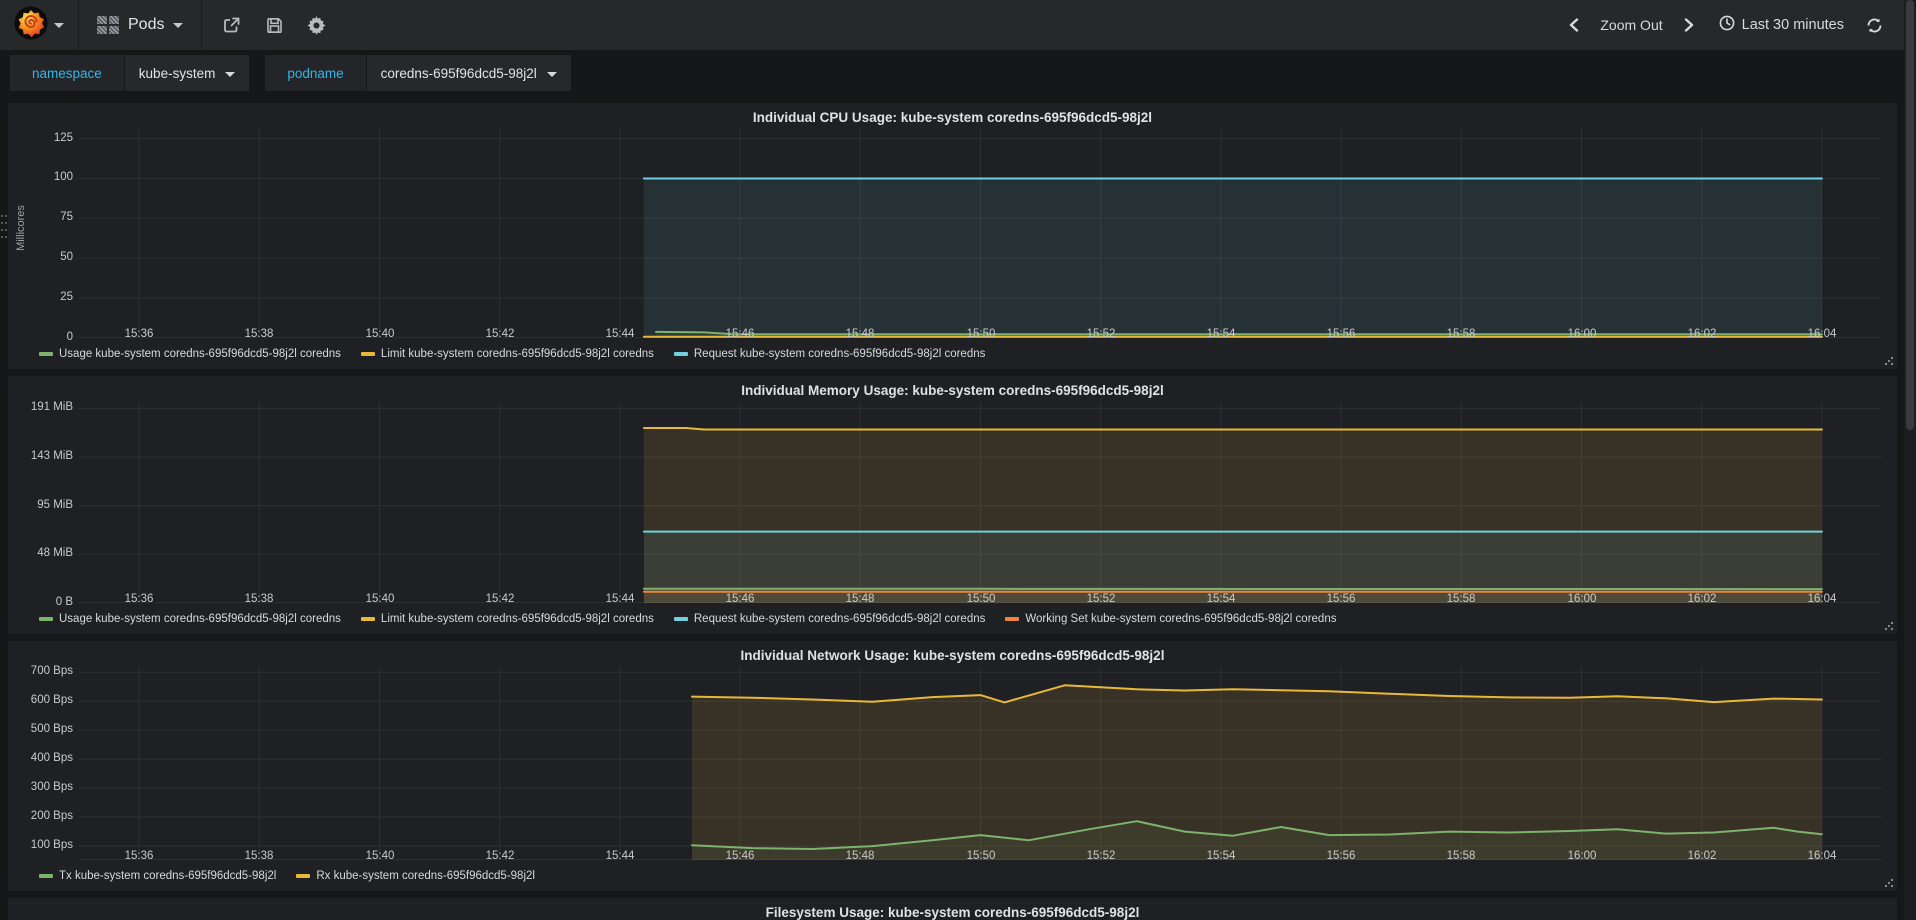 This screenshot has height=920, width=1916. What do you see at coordinates (63, 138) in the screenshot?
I see `y-tick-label: 125` at bounding box center [63, 138].